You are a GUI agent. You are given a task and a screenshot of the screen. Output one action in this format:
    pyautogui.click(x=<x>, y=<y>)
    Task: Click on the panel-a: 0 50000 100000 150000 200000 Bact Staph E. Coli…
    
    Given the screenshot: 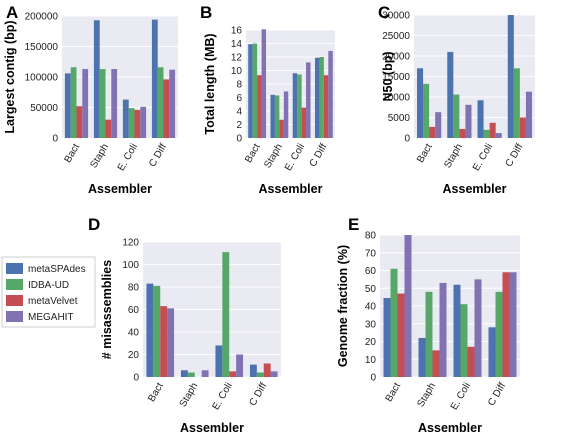 What is the action you would take?
    pyautogui.click(x=90, y=99)
    